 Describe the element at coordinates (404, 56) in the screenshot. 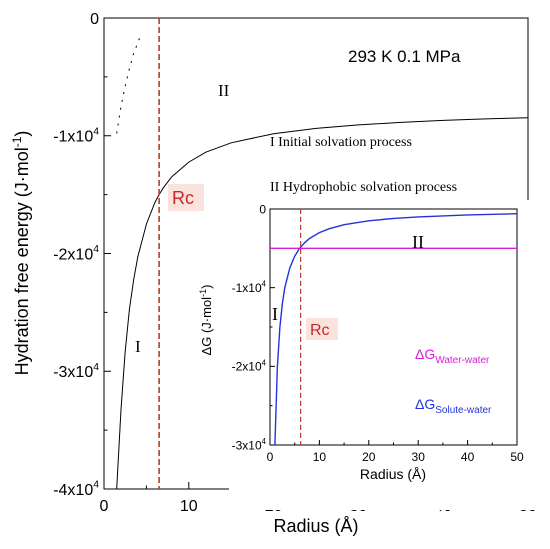

I see `conditions-label: 293 K 0.1 MPa` at that location.